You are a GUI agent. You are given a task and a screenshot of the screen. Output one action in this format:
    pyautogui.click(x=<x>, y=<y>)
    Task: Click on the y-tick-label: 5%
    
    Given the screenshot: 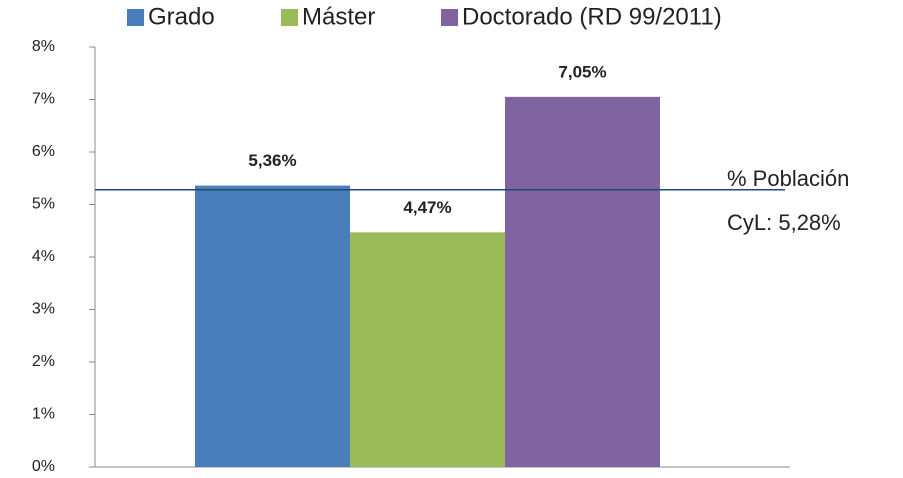 What is the action you would take?
    pyautogui.click(x=43, y=204)
    